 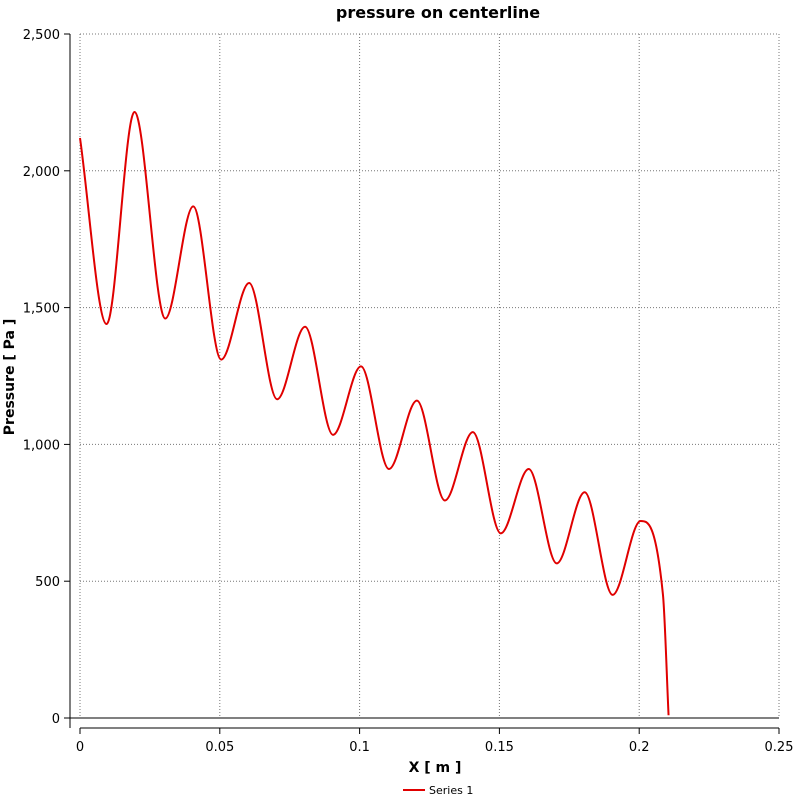 What do you see at coordinates (219, 747) in the screenshot?
I see `x-tick-label: 0.05` at bounding box center [219, 747].